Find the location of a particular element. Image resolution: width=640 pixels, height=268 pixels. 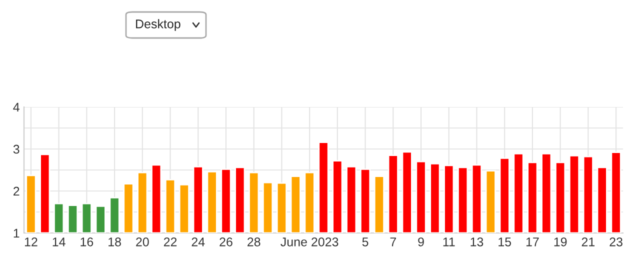

x-tick-label: 11 is located at coordinates (449, 242).